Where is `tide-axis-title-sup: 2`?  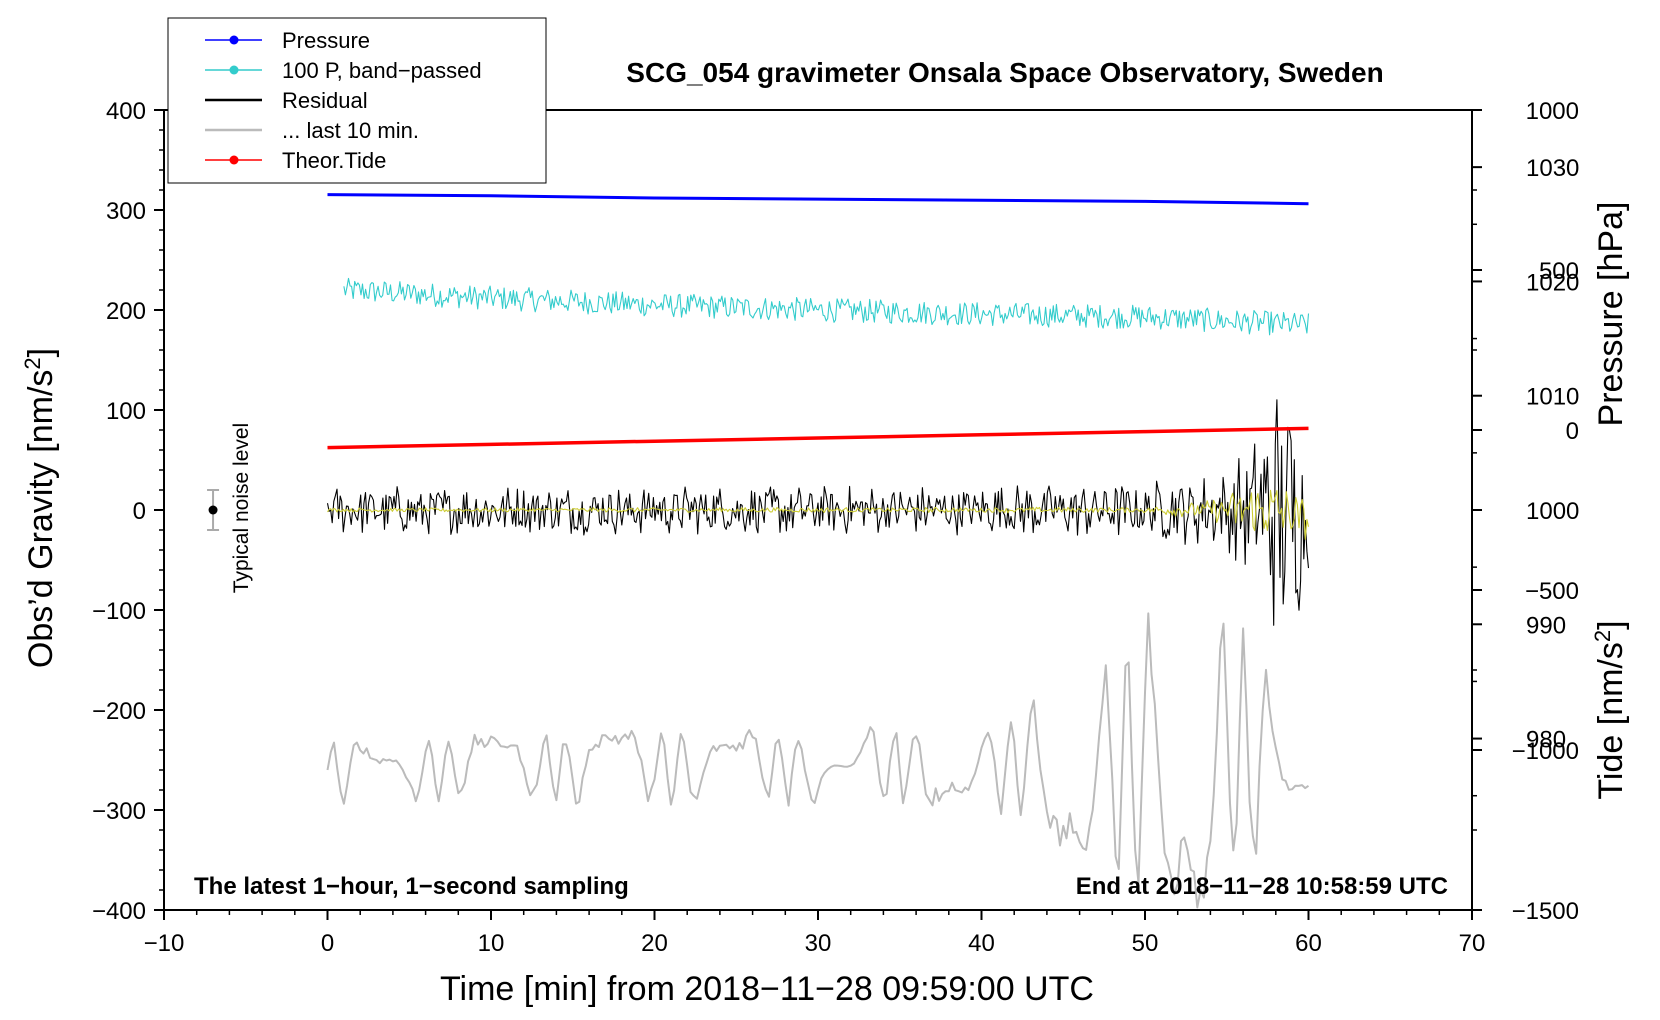
tide-axis-title-sup: 2 is located at coordinates (1602, 636).